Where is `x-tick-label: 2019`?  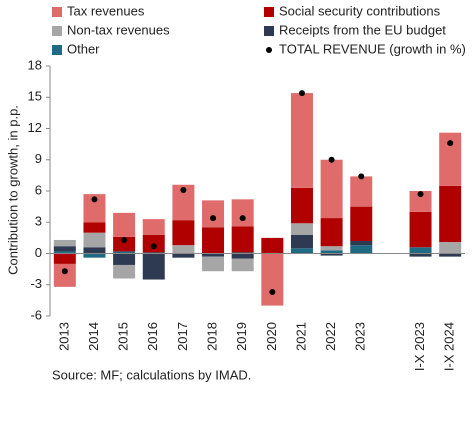 x-tick-label: 2019 is located at coordinates (241, 336).